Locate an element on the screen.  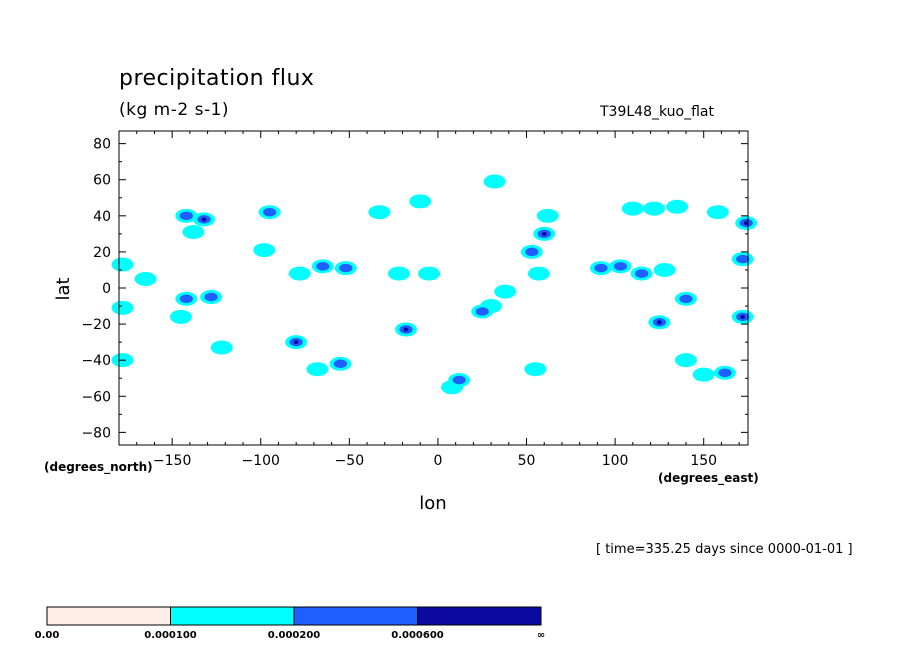
x-axis-title: lon is located at coordinates (432, 503).